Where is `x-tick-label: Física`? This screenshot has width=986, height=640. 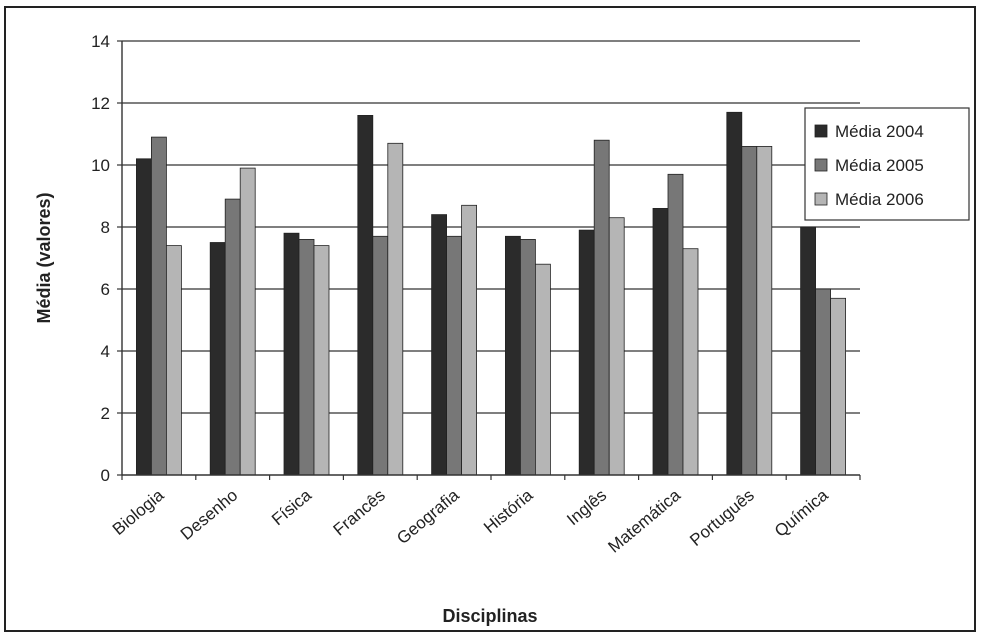 x-tick-label: Física is located at coordinates (291, 507).